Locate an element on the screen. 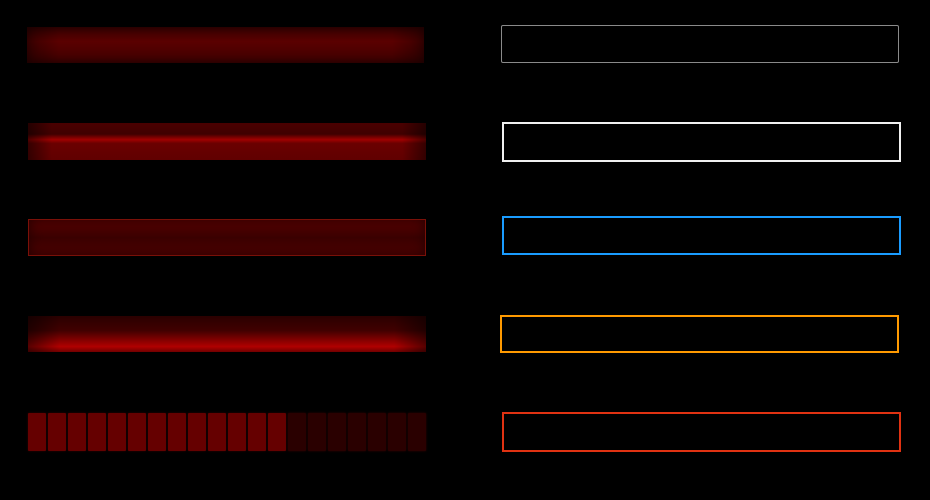  progress-bar-segmented is located at coordinates (227, 432).